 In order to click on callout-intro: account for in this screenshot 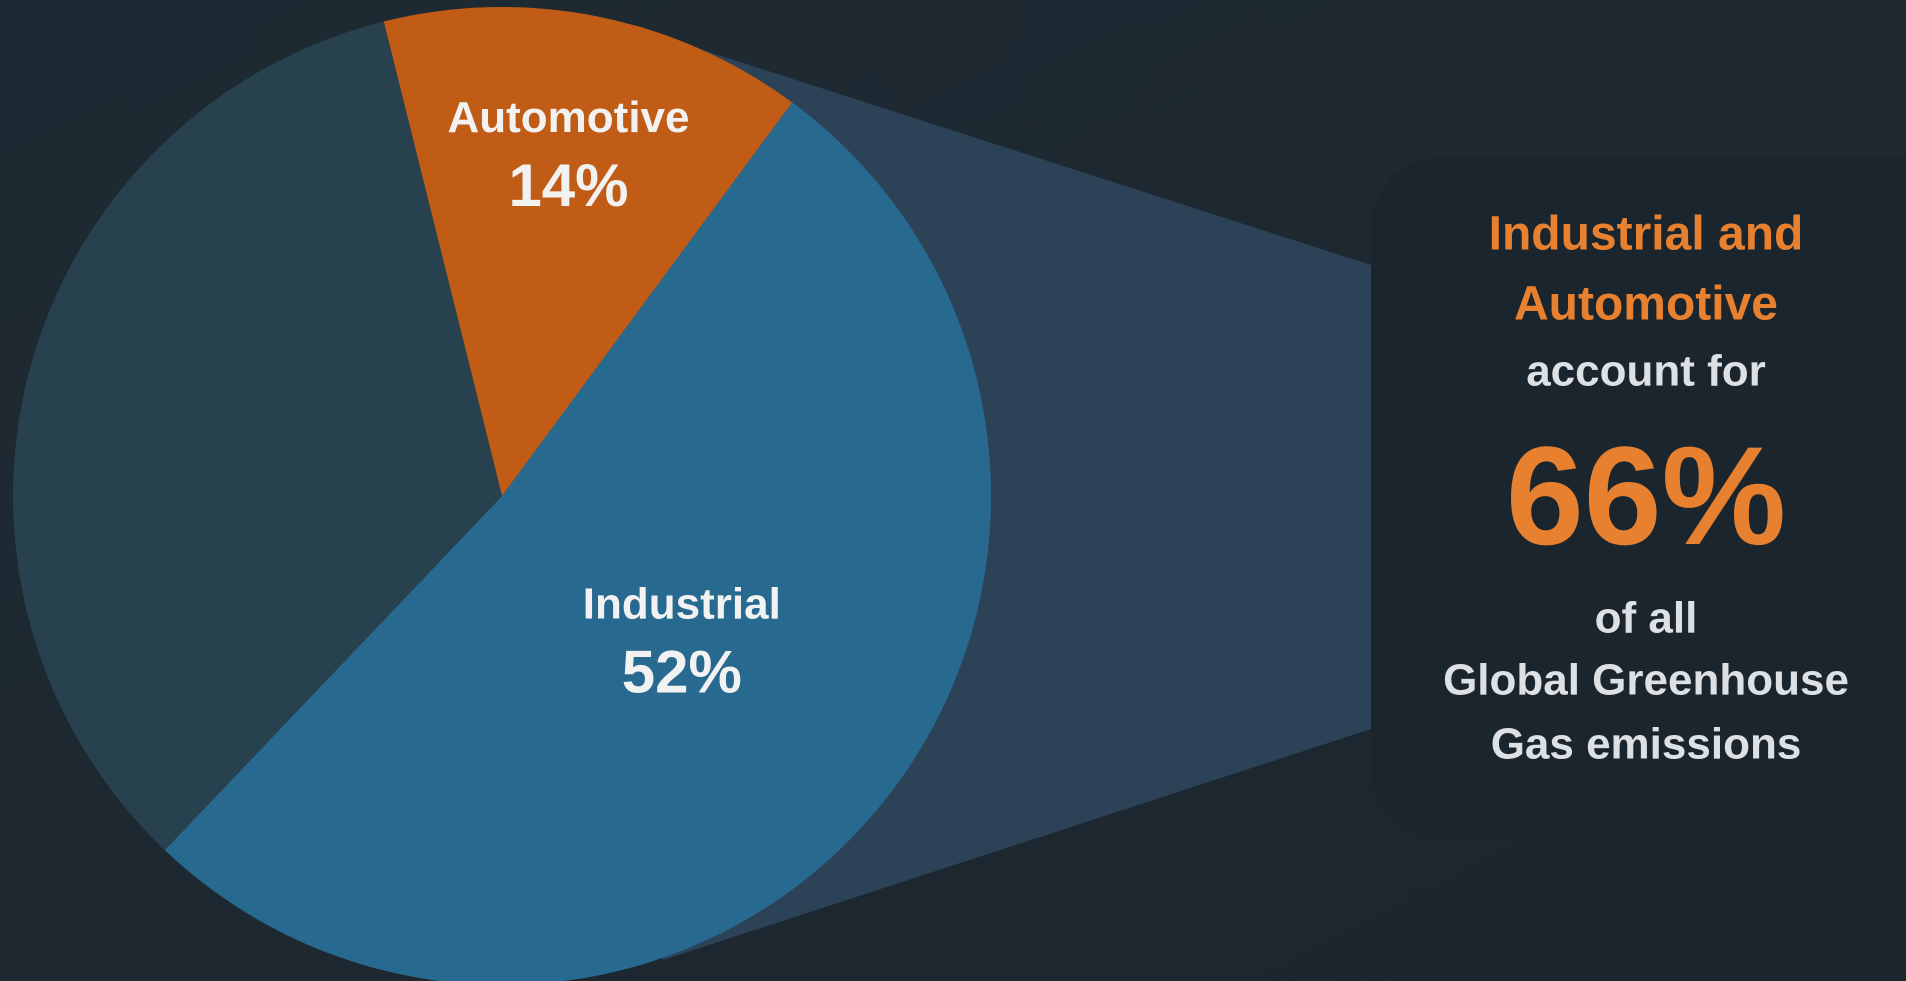, I will do `click(1646, 371)`.